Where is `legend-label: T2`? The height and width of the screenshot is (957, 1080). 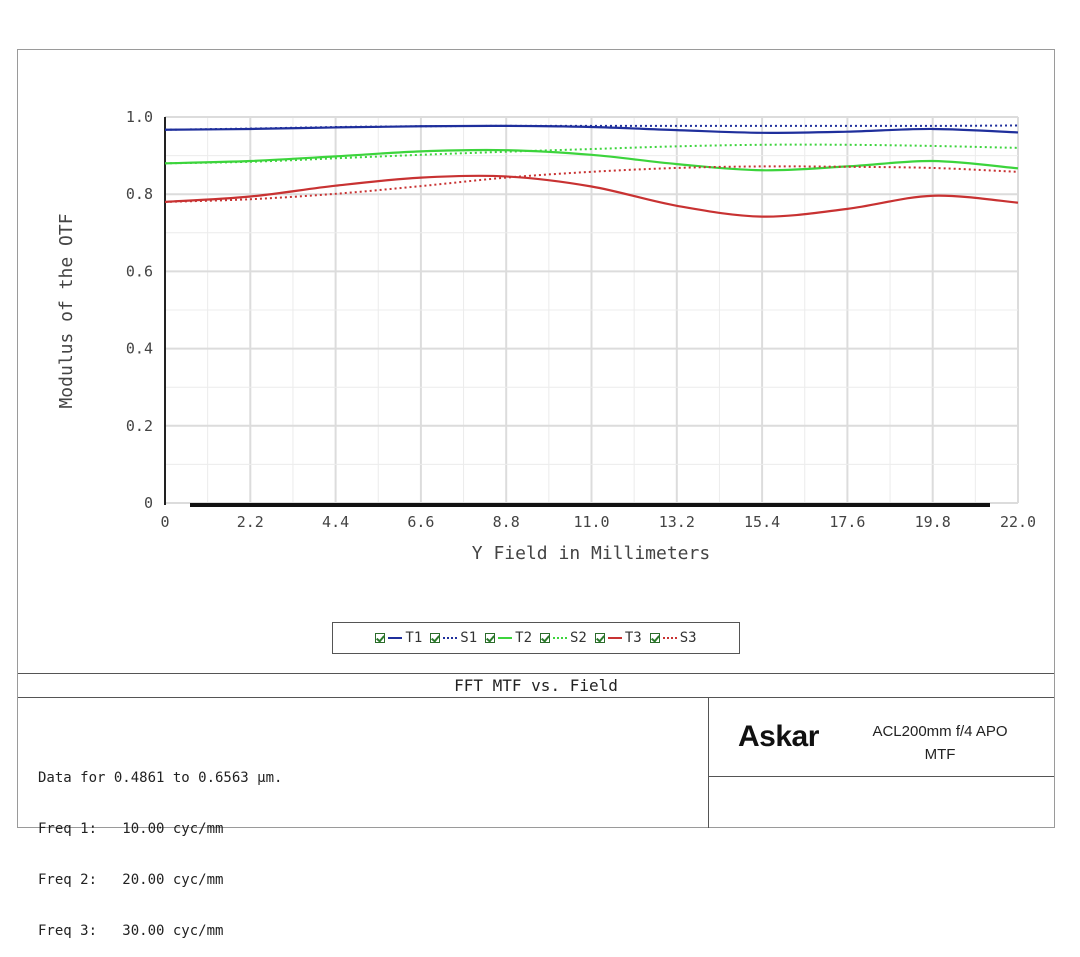 legend-label: T2 is located at coordinates (523, 638).